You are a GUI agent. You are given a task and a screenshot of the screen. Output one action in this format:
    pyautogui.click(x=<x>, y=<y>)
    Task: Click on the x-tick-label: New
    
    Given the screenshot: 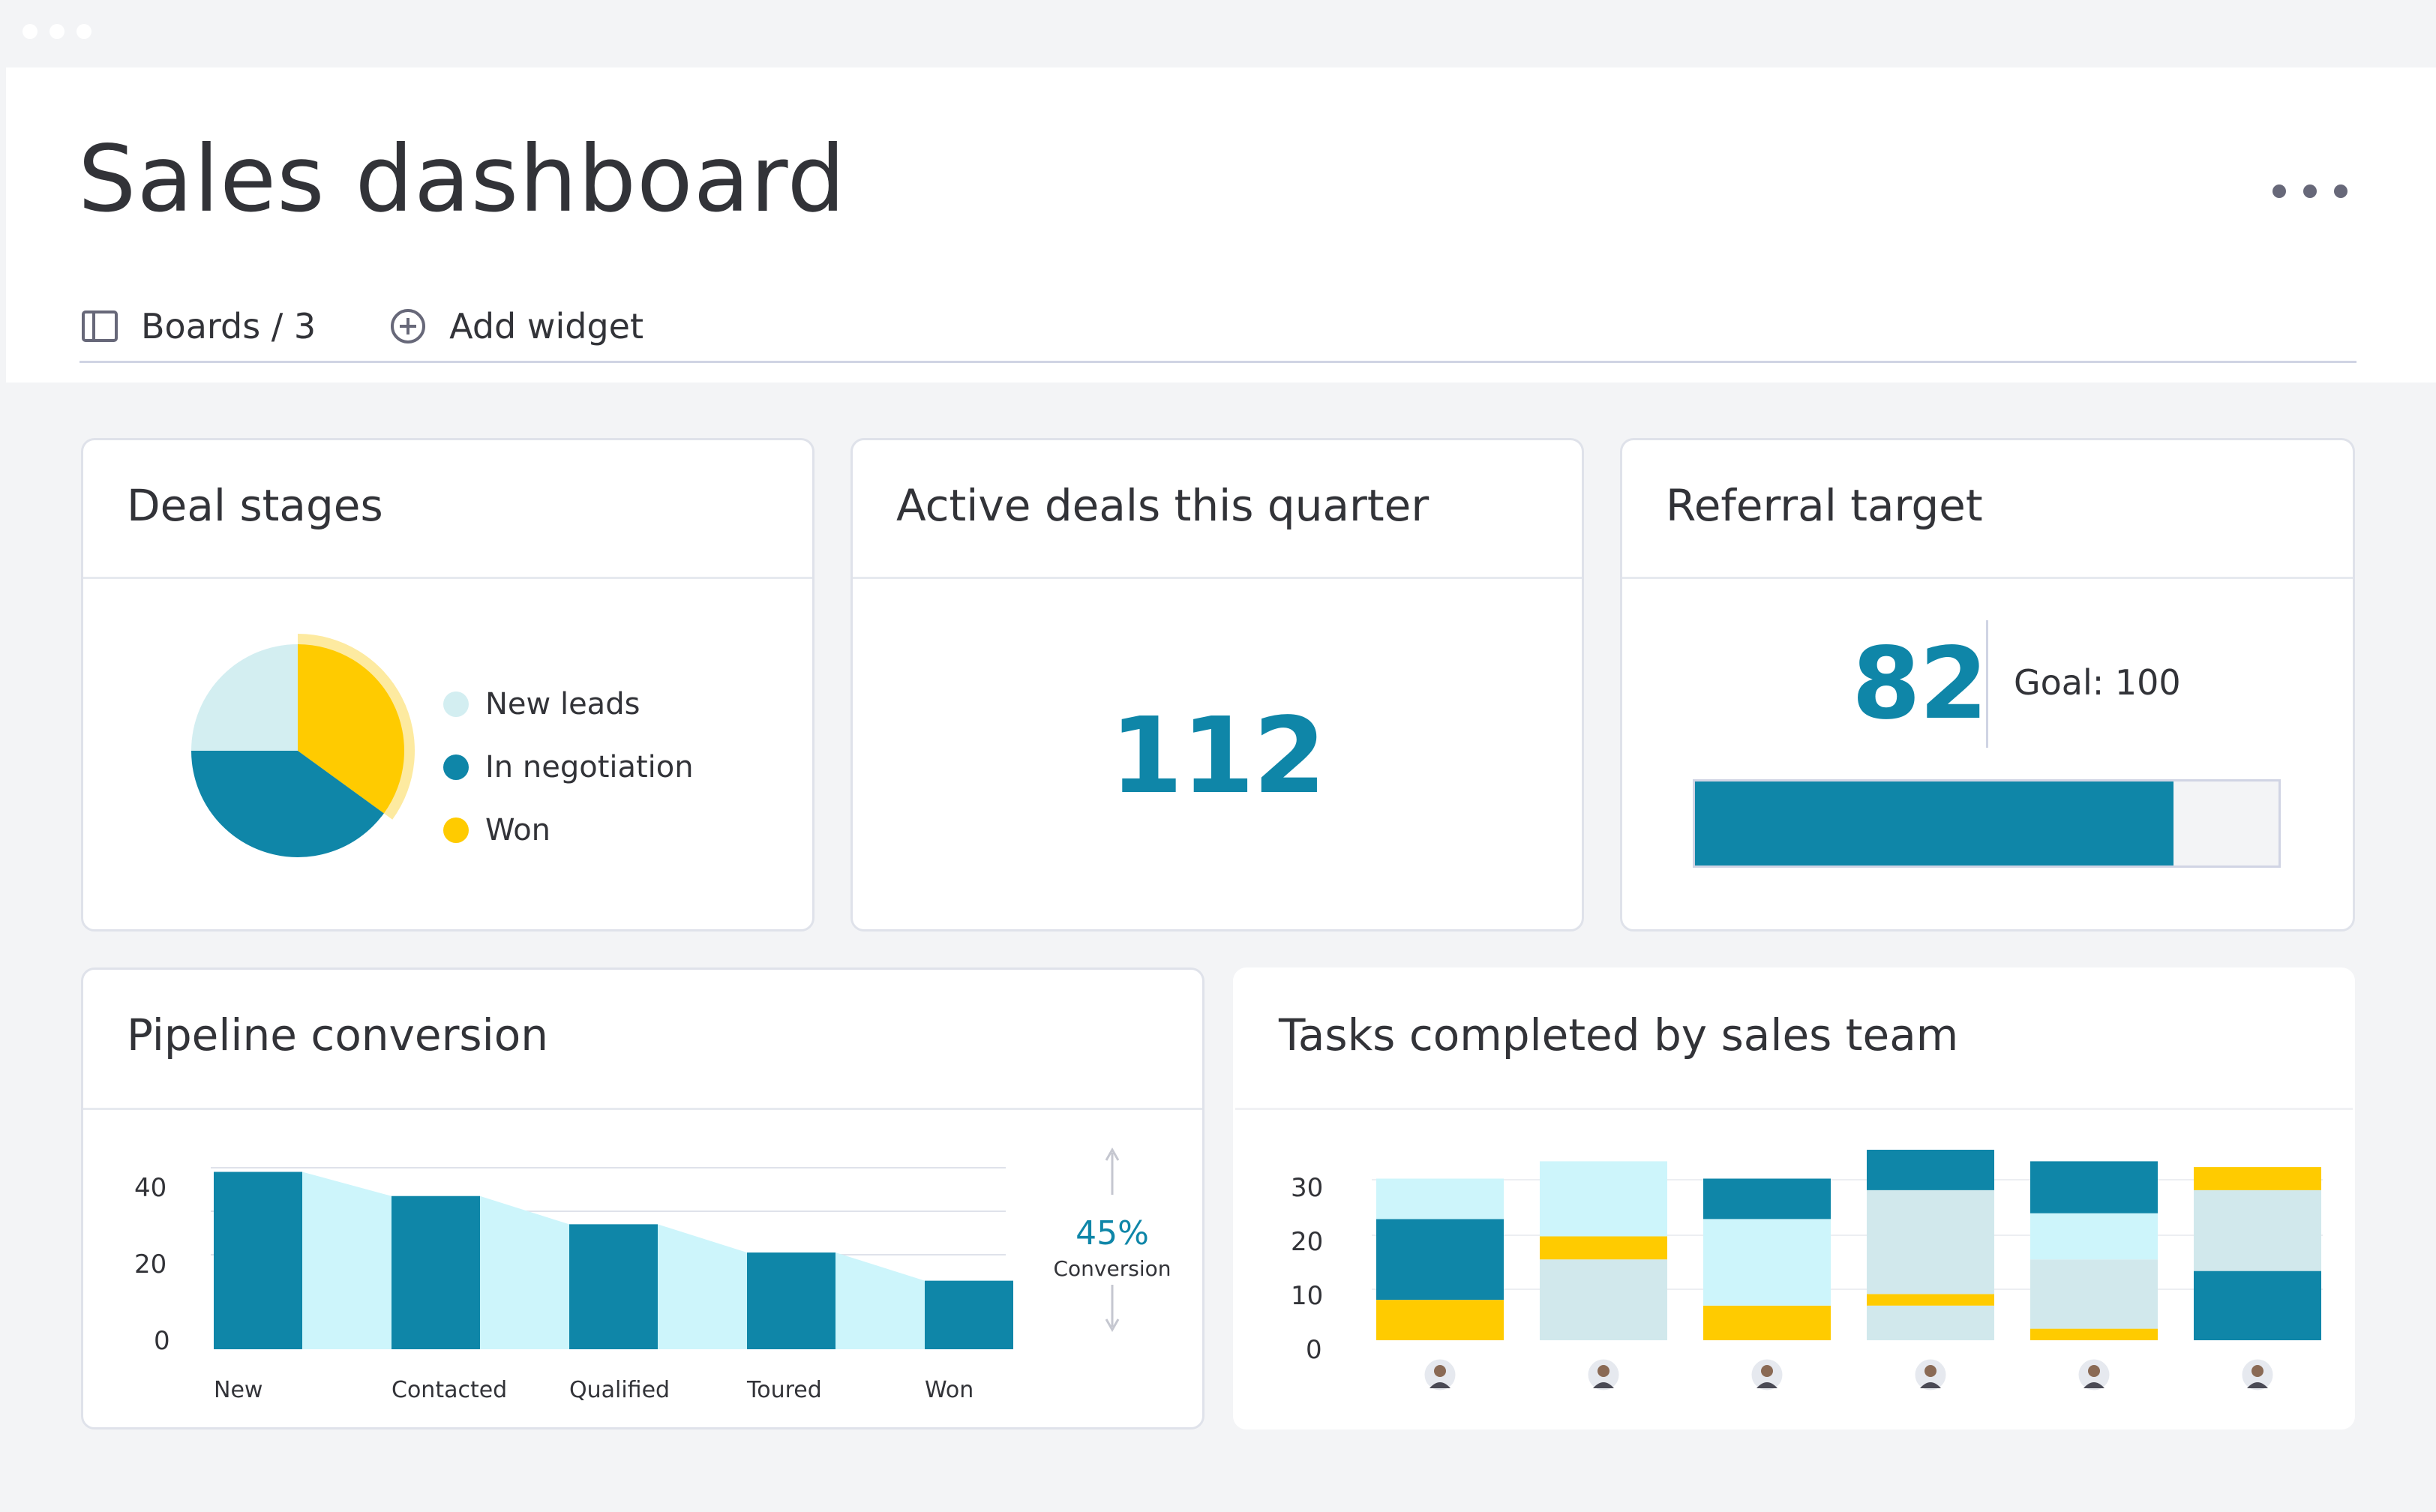 What is the action you would take?
    pyautogui.click(x=238, y=1390)
    